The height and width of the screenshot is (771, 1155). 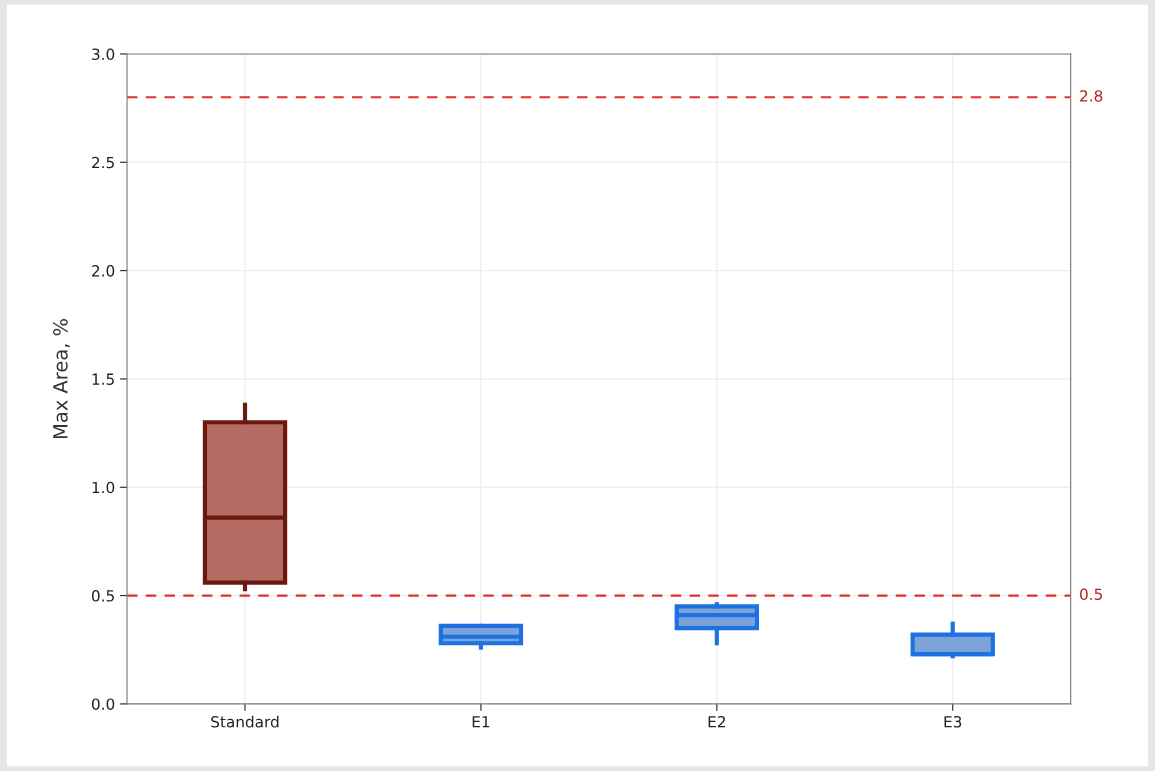 I want to click on x-tick-label: E1, so click(x=481, y=722).